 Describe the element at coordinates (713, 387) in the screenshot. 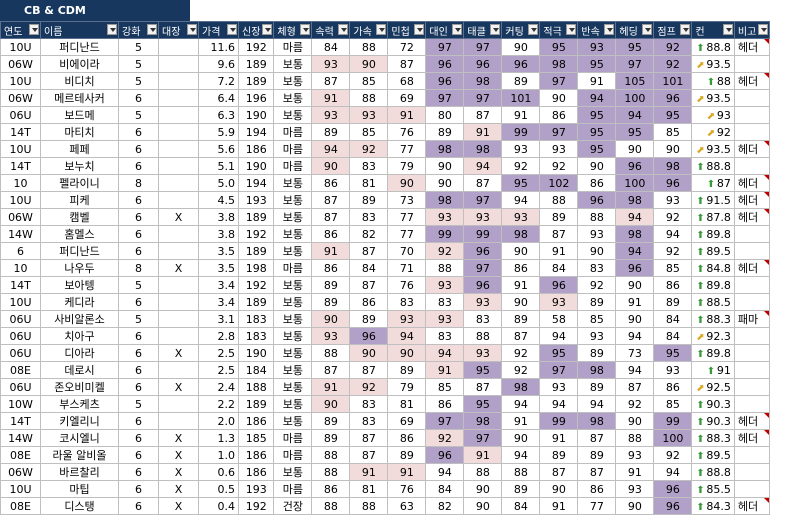

I see `con-cell: ⬈ 92.5` at that location.